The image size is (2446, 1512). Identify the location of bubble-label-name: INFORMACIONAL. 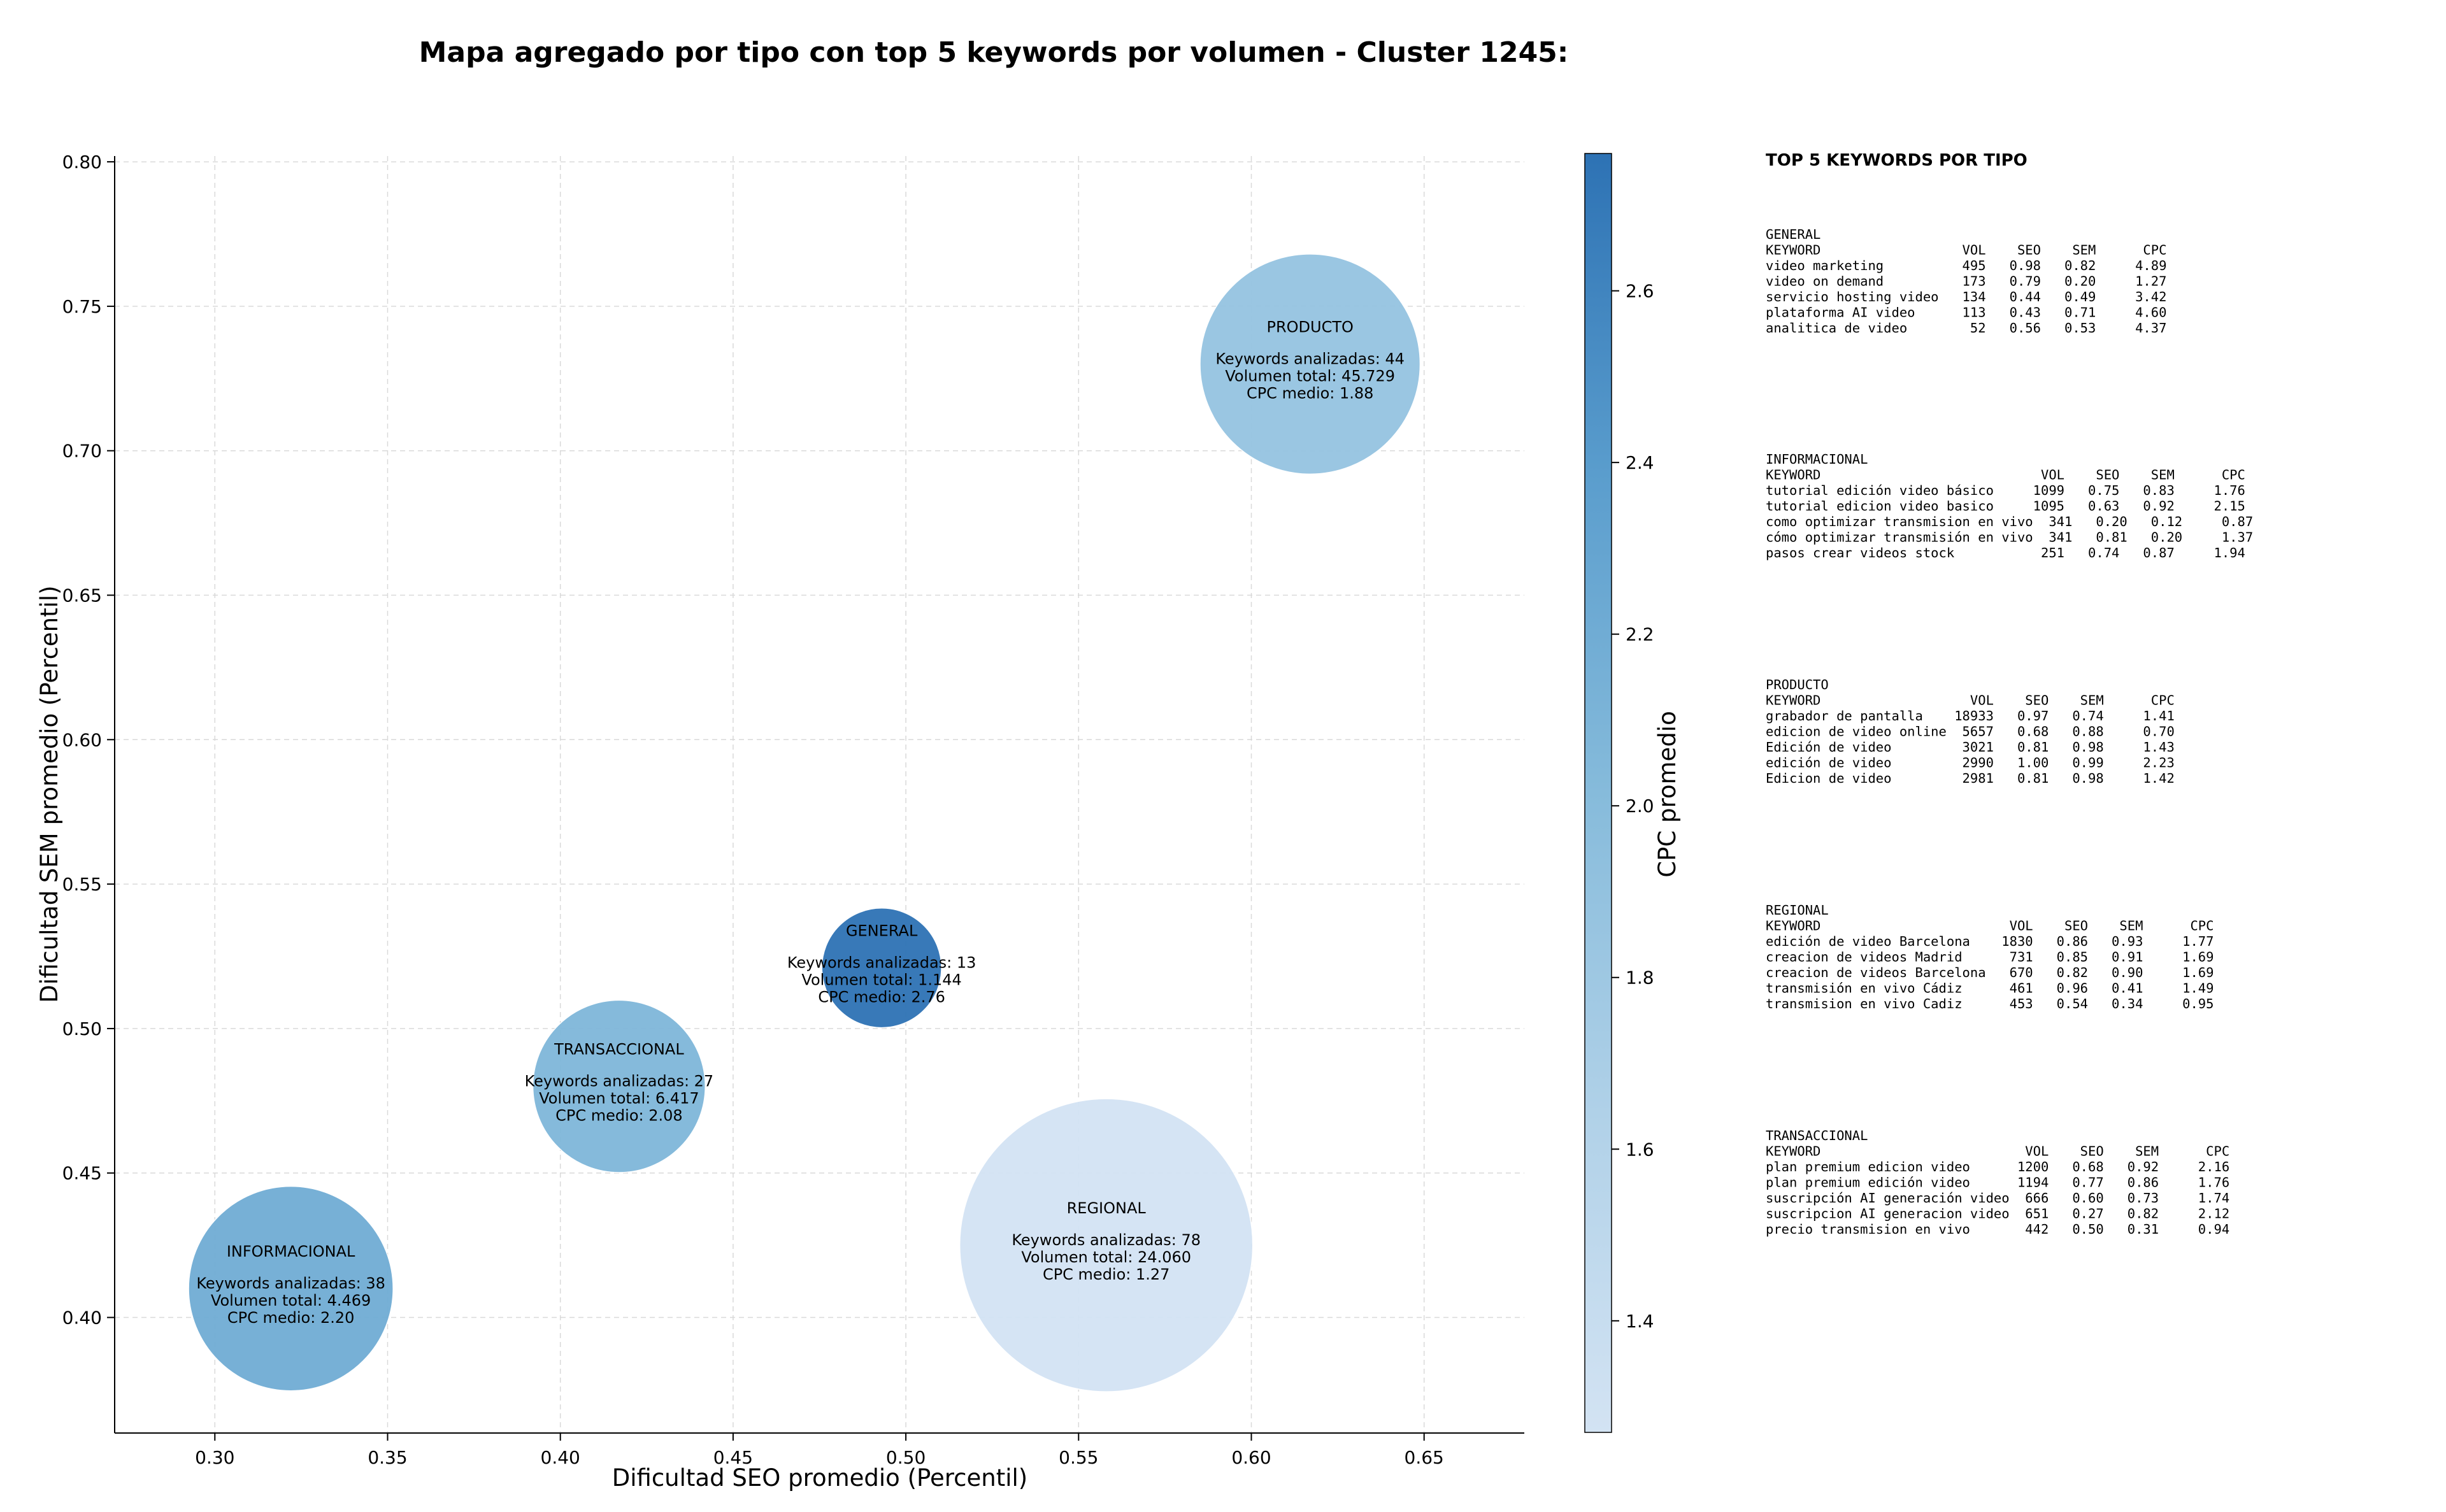
(291, 1251).